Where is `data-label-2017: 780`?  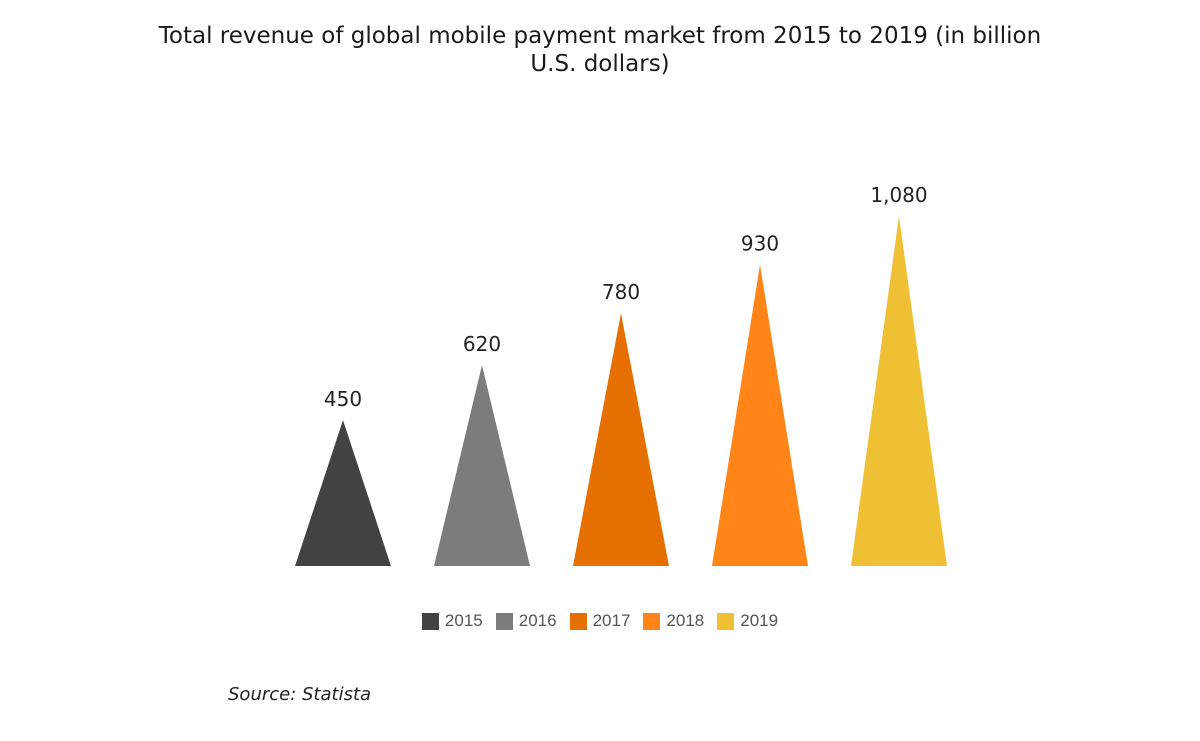 data-label-2017: 780 is located at coordinates (621, 292).